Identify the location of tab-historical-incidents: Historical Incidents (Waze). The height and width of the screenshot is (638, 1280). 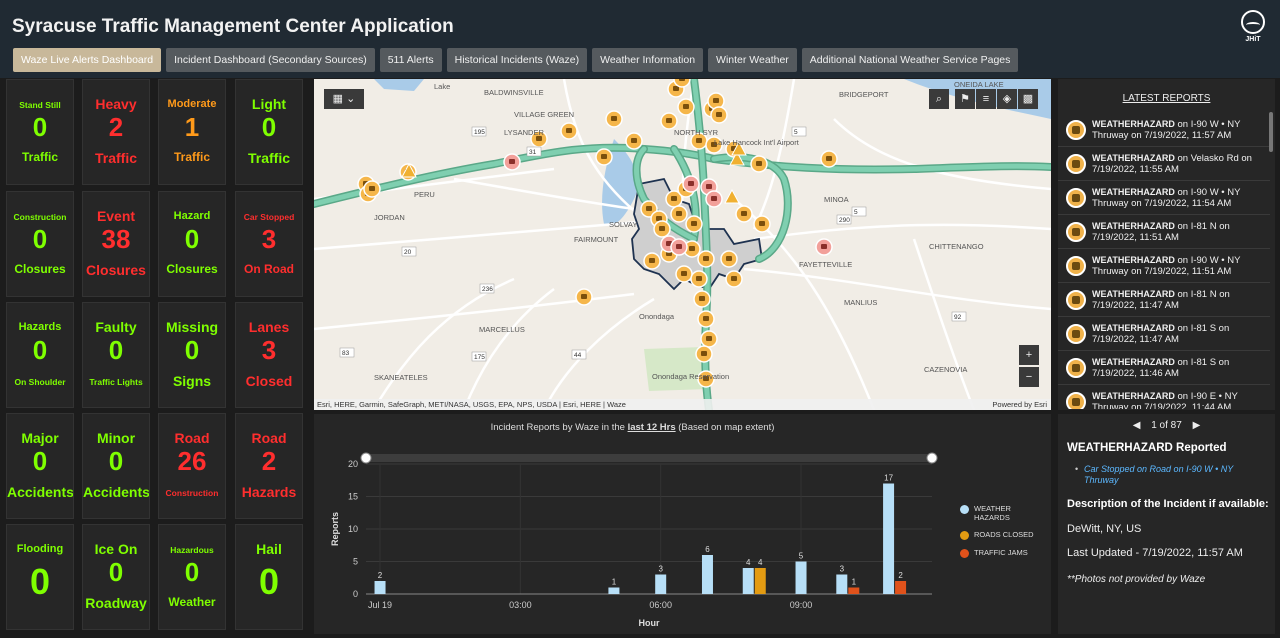
(517, 60).